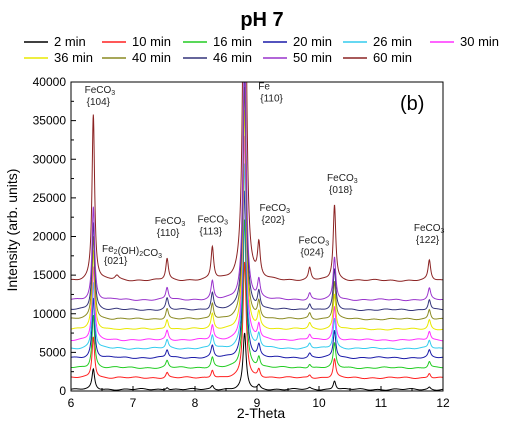 The image size is (524, 424). I want to click on x-axis-ticks: 6 7 8 9 10 11 12, so click(259, 398).